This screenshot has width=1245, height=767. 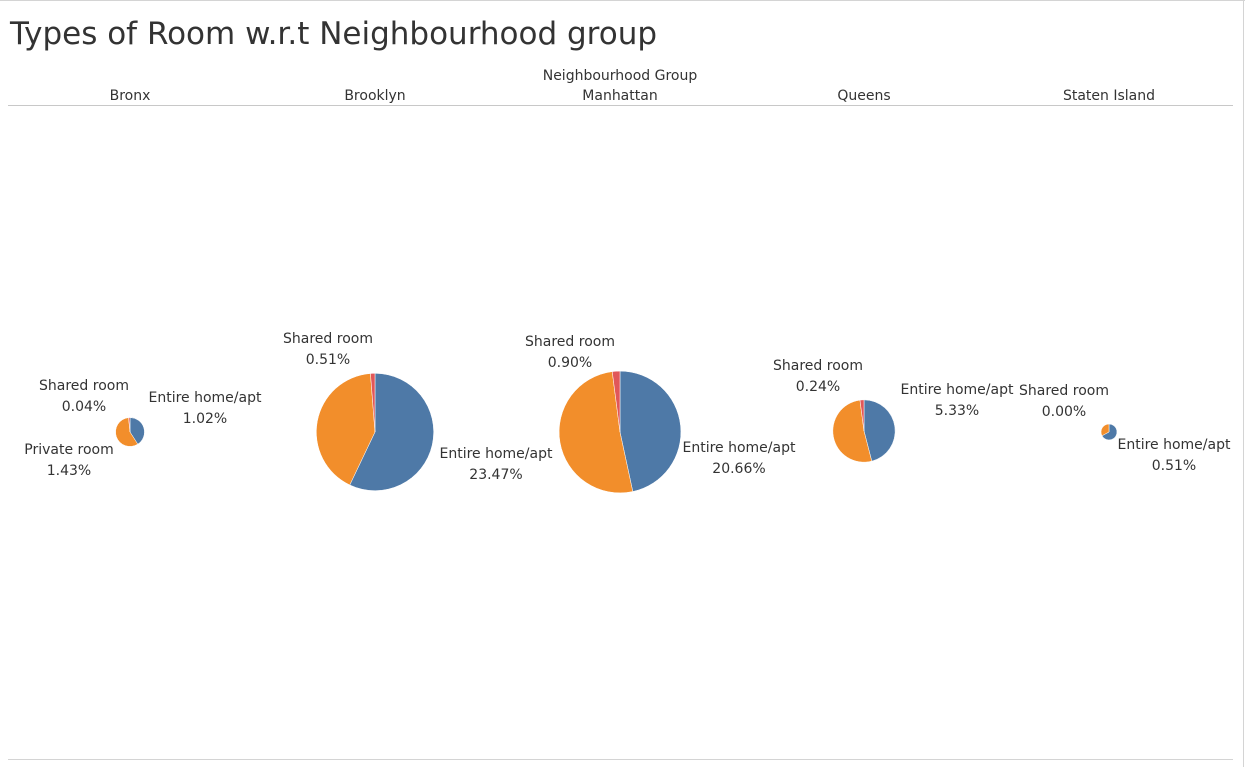 What do you see at coordinates (622, 0) in the screenshot?
I see `frame-top-border` at bounding box center [622, 0].